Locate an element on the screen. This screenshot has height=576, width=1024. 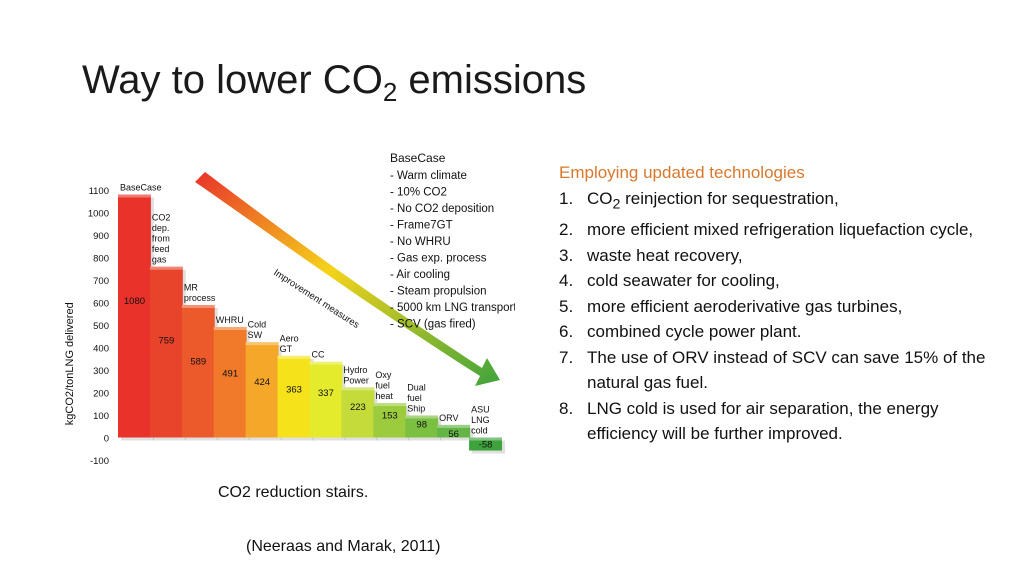
bar-category-label: BaseCase is located at coordinates (141, 188).